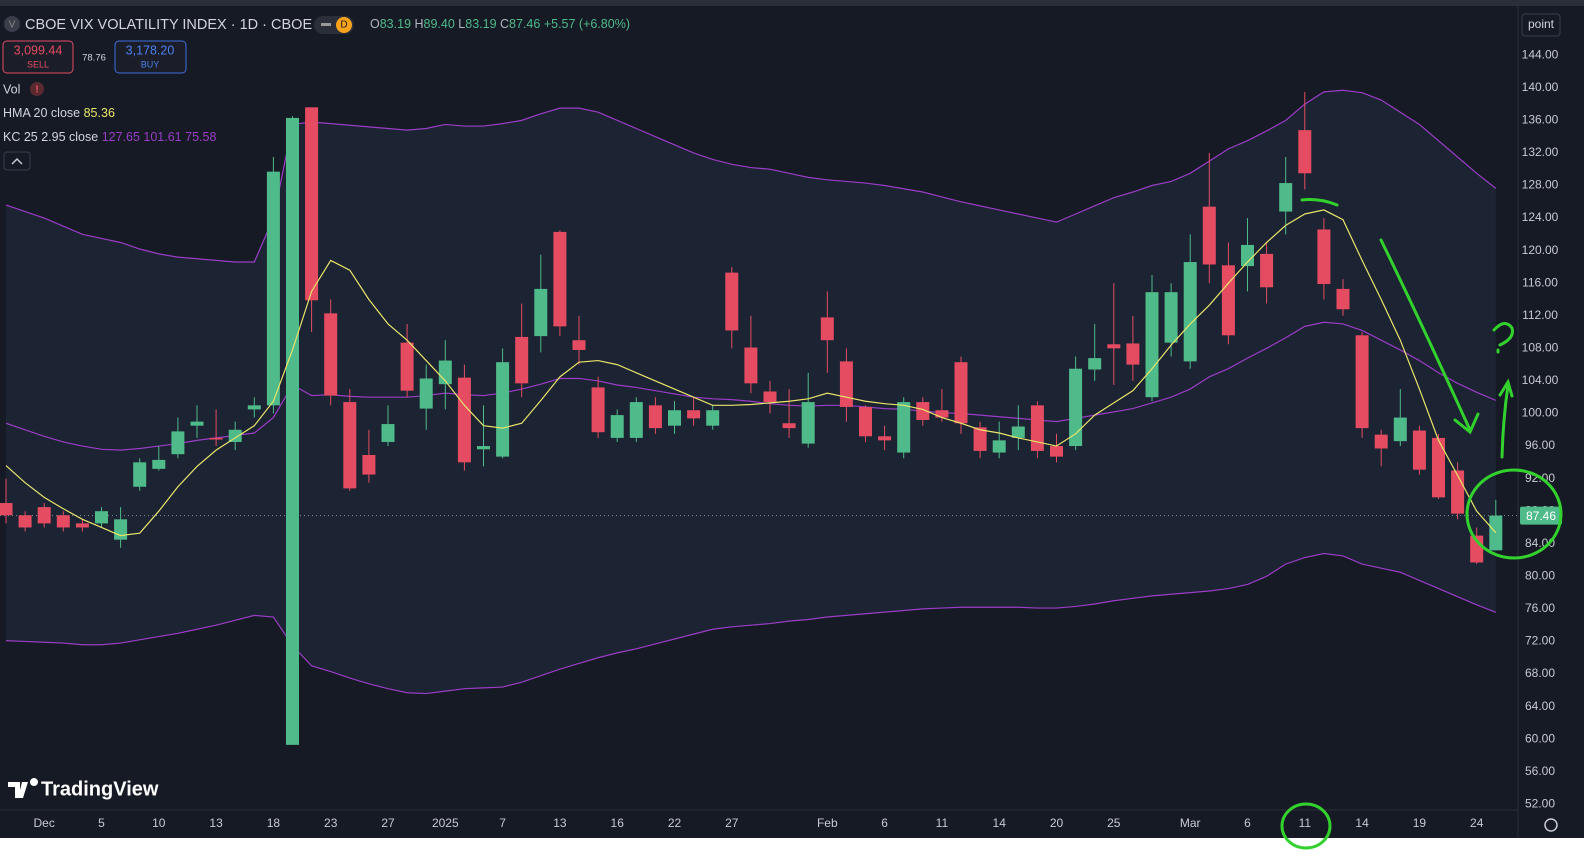 This screenshot has width=1584, height=862. I want to click on x-tick-label: 6, so click(884, 823).